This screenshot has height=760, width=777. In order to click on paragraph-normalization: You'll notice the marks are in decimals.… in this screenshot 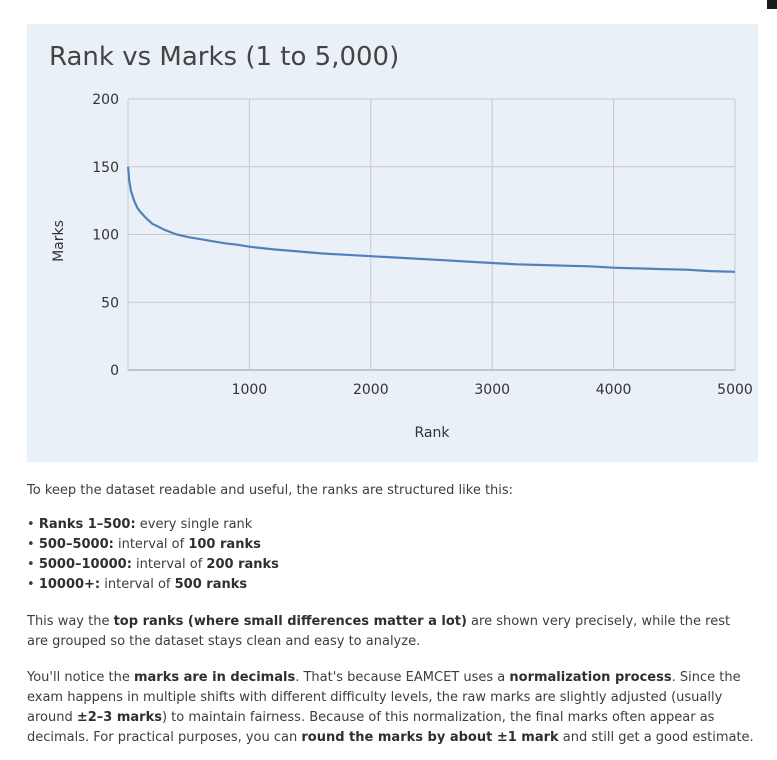, I will do `click(390, 707)`.